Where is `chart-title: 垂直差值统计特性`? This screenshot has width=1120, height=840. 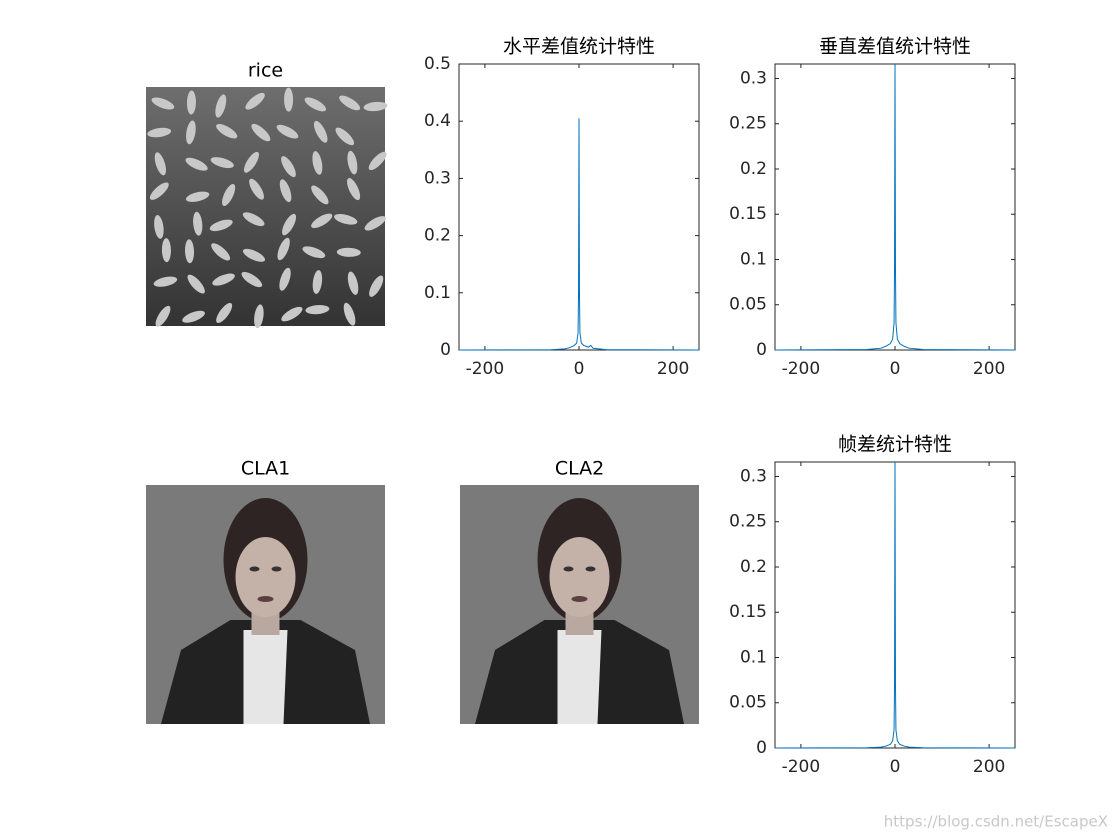 chart-title: 垂直差值统计特性 is located at coordinates (895, 47).